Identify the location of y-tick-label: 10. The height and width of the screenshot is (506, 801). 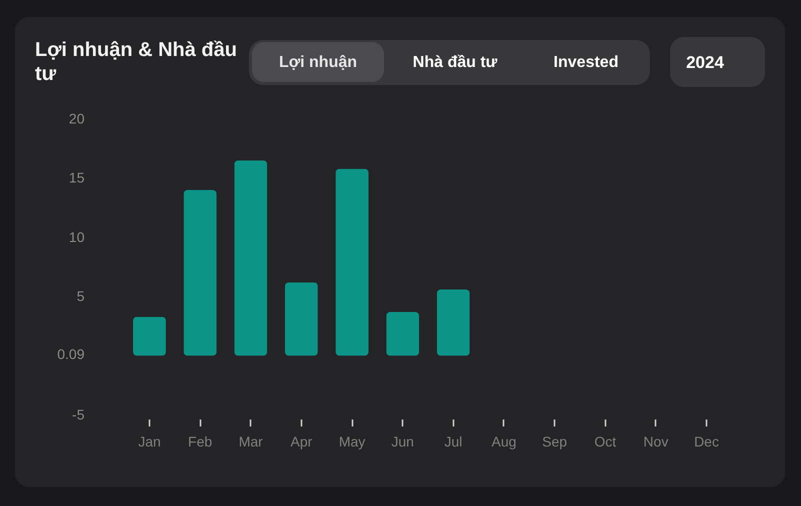
(76, 236).